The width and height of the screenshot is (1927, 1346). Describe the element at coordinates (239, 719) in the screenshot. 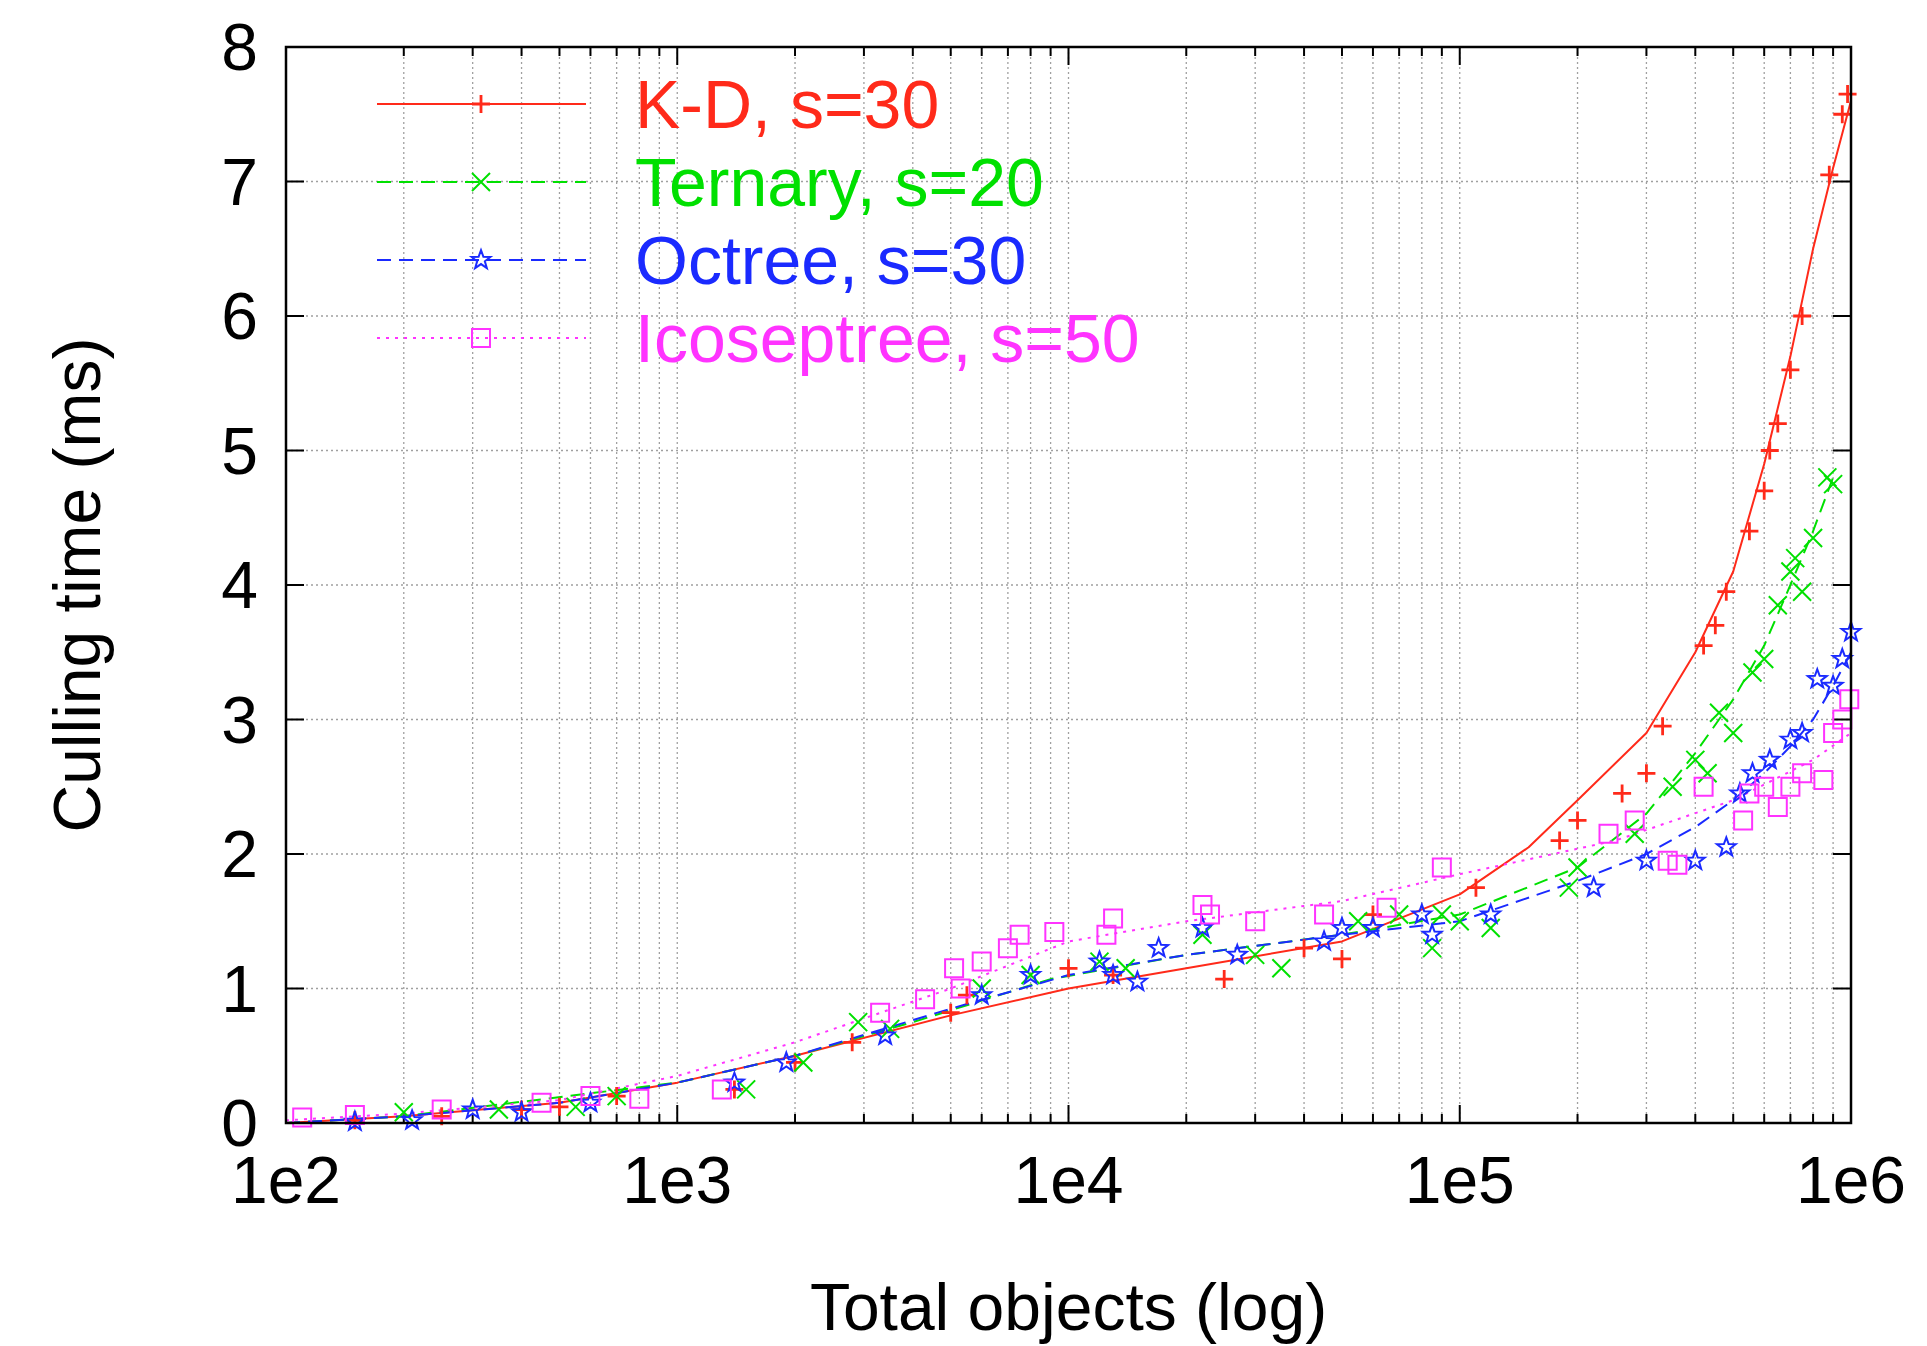

I see `y-tick-label: 3` at that location.